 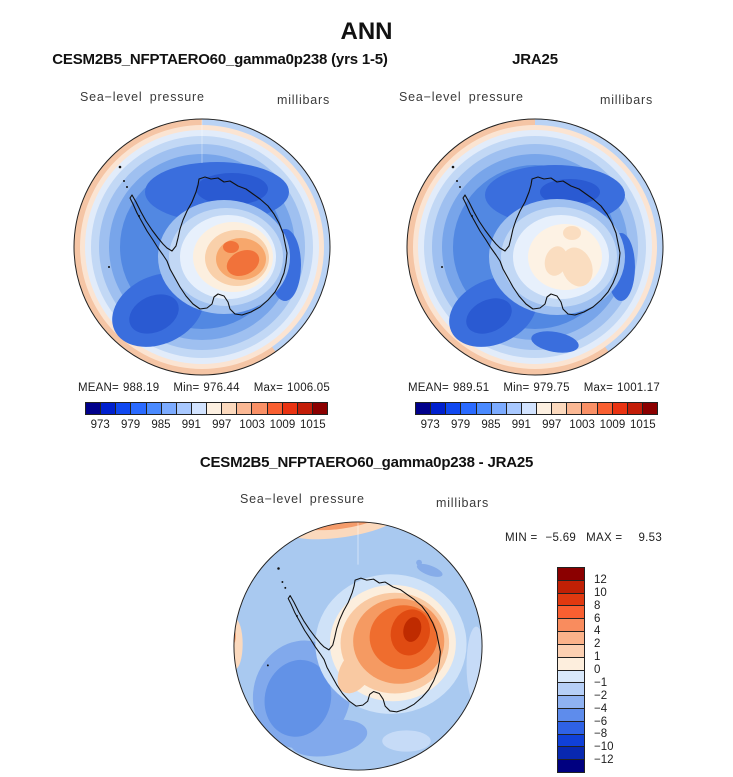 What do you see at coordinates (597, 670) in the screenshot?
I see `colorbar-tick-label: 0` at bounding box center [597, 670].